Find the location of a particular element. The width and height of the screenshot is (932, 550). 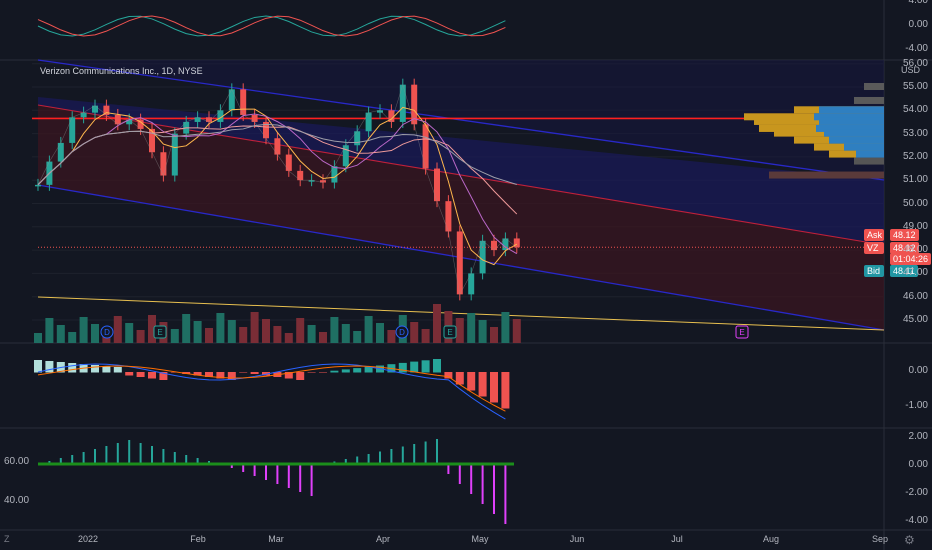

price-tick: 45.00 is located at coordinates (915, 319).